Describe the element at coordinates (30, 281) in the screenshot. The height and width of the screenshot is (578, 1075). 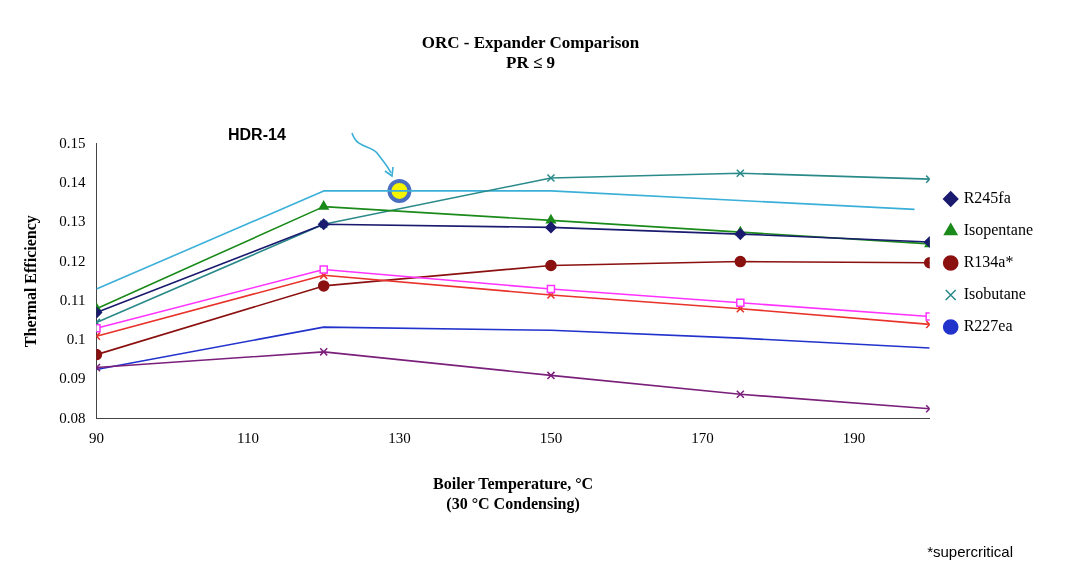
I see `y-axis-title: Thermal Efficiency` at that location.